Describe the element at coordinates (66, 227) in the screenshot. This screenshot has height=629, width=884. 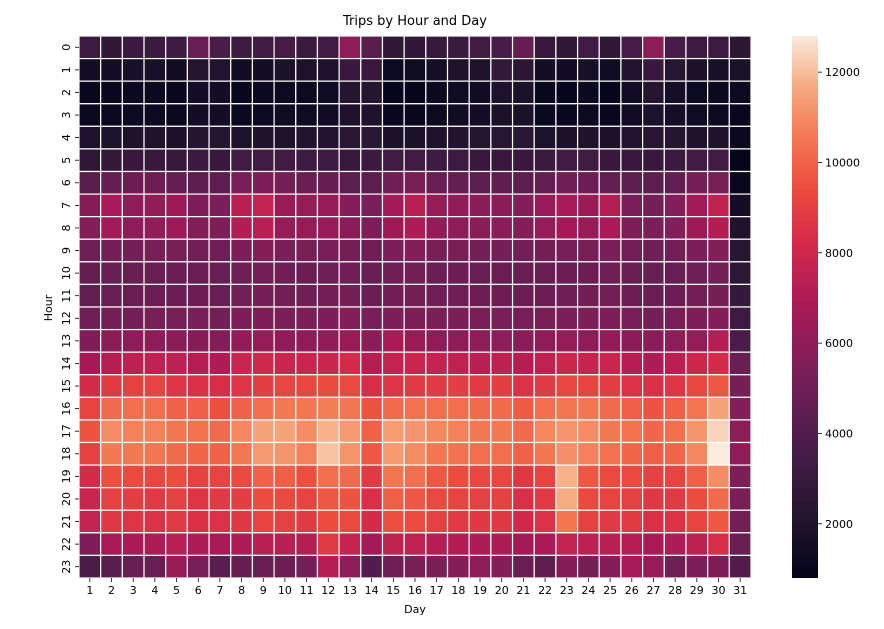
I see `y-tick-label: 8` at that location.